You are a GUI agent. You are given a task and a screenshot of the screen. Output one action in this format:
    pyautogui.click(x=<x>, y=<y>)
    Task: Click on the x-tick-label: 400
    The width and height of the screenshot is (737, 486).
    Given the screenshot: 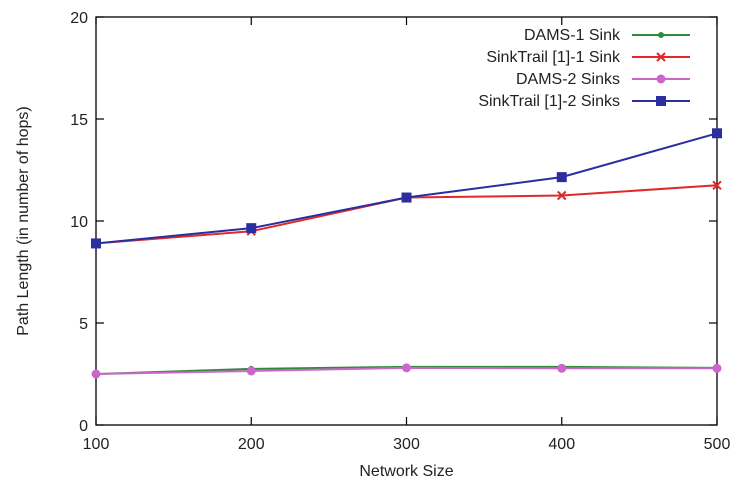 What is the action you would take?
    pyautogui.click(x=561, y=444)
    